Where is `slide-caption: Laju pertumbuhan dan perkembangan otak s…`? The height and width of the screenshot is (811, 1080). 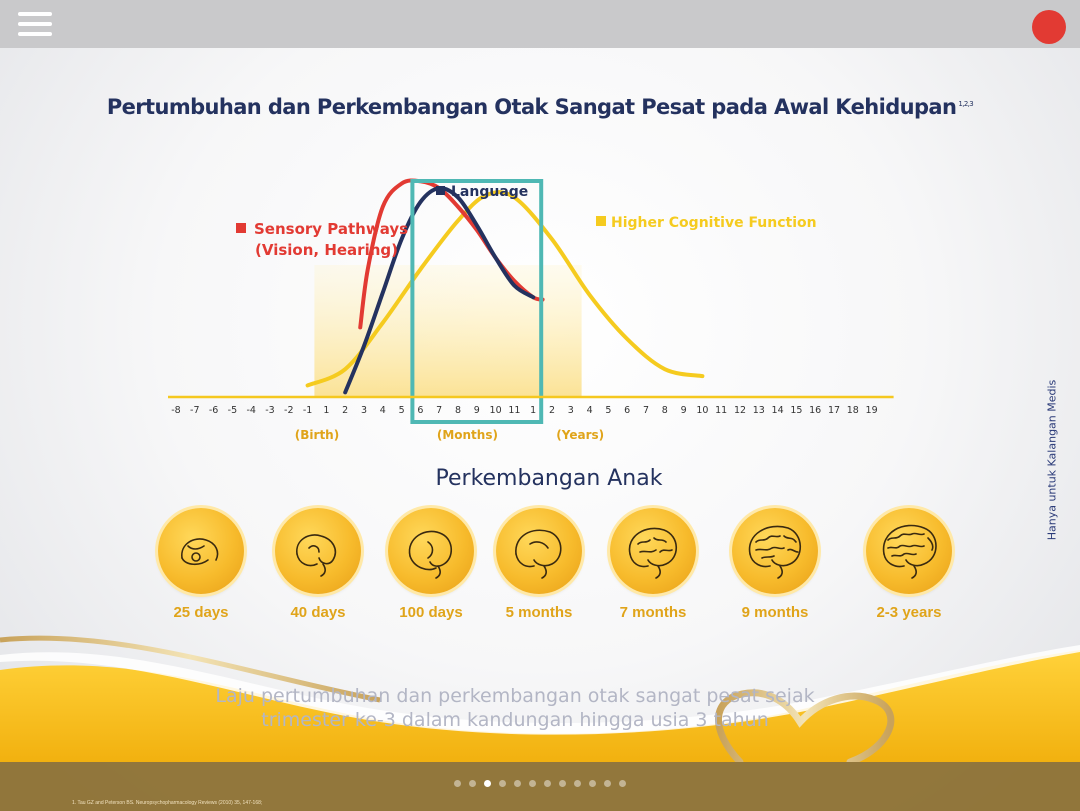 slide-caption: Laju pertumbuhan dan perkembangan otak s… is located at coordinates (515, 708).